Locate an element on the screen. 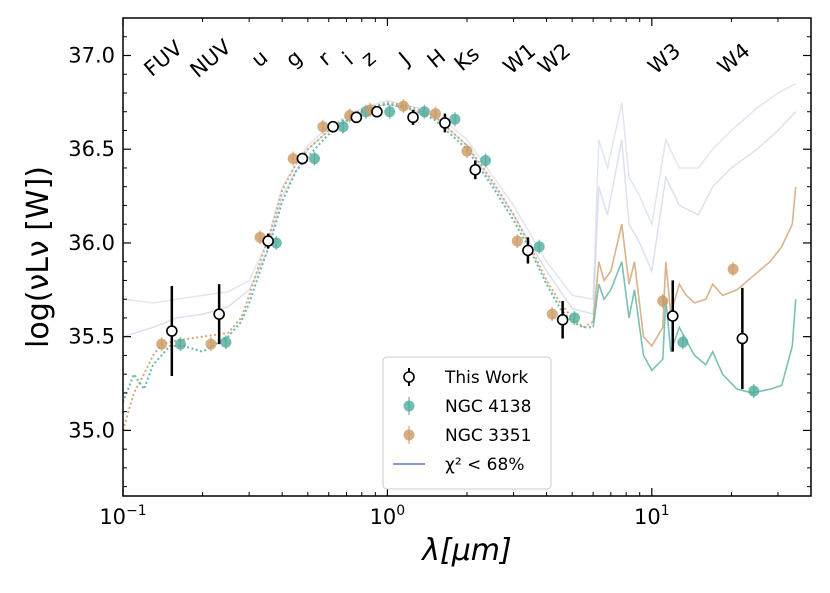  x-axis-label: λ[μm] is located at coordinates (465, 550).